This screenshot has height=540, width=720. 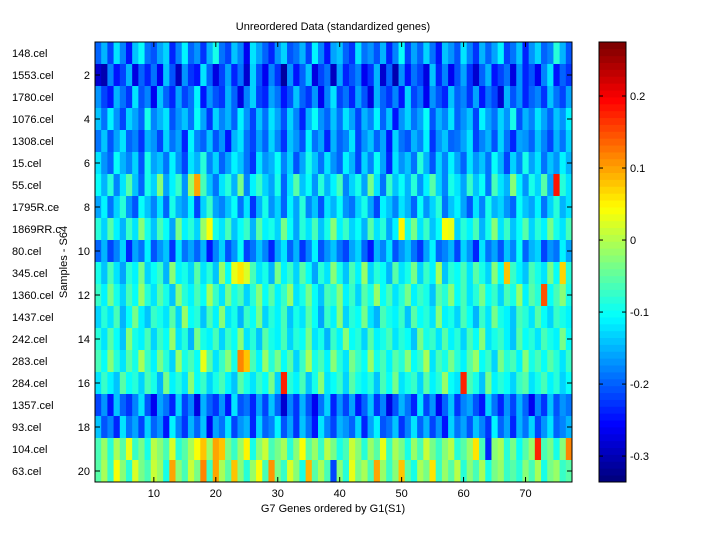 I want to click on y-tick-label: 14, so click(x=84, y=340).